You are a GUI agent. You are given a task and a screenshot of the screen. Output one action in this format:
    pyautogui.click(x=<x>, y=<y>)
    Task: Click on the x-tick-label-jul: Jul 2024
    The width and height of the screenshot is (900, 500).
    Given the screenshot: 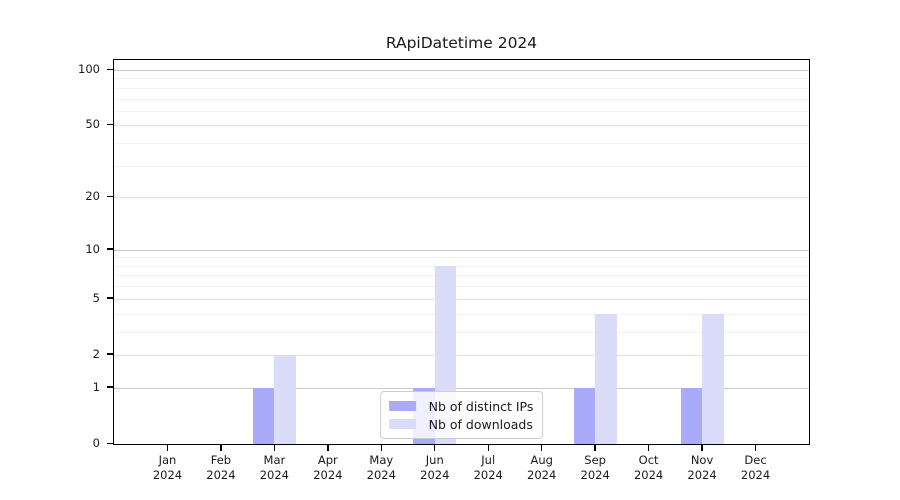 What is the action you would take?
    pyautogui.click(x=488, y=467)
    